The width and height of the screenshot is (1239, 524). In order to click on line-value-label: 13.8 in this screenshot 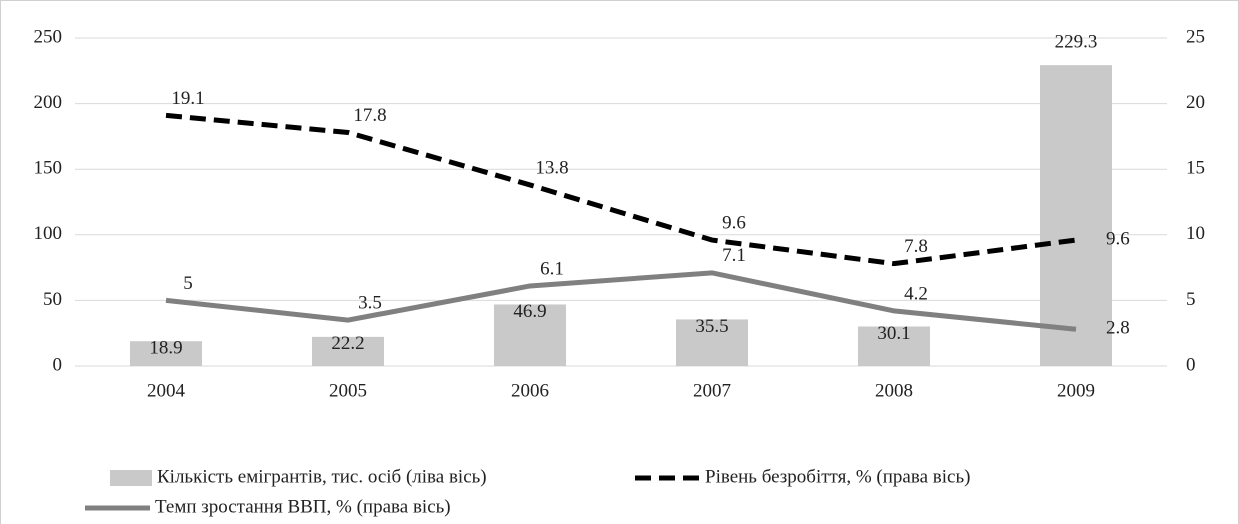, I will do `click(551, 167)`.